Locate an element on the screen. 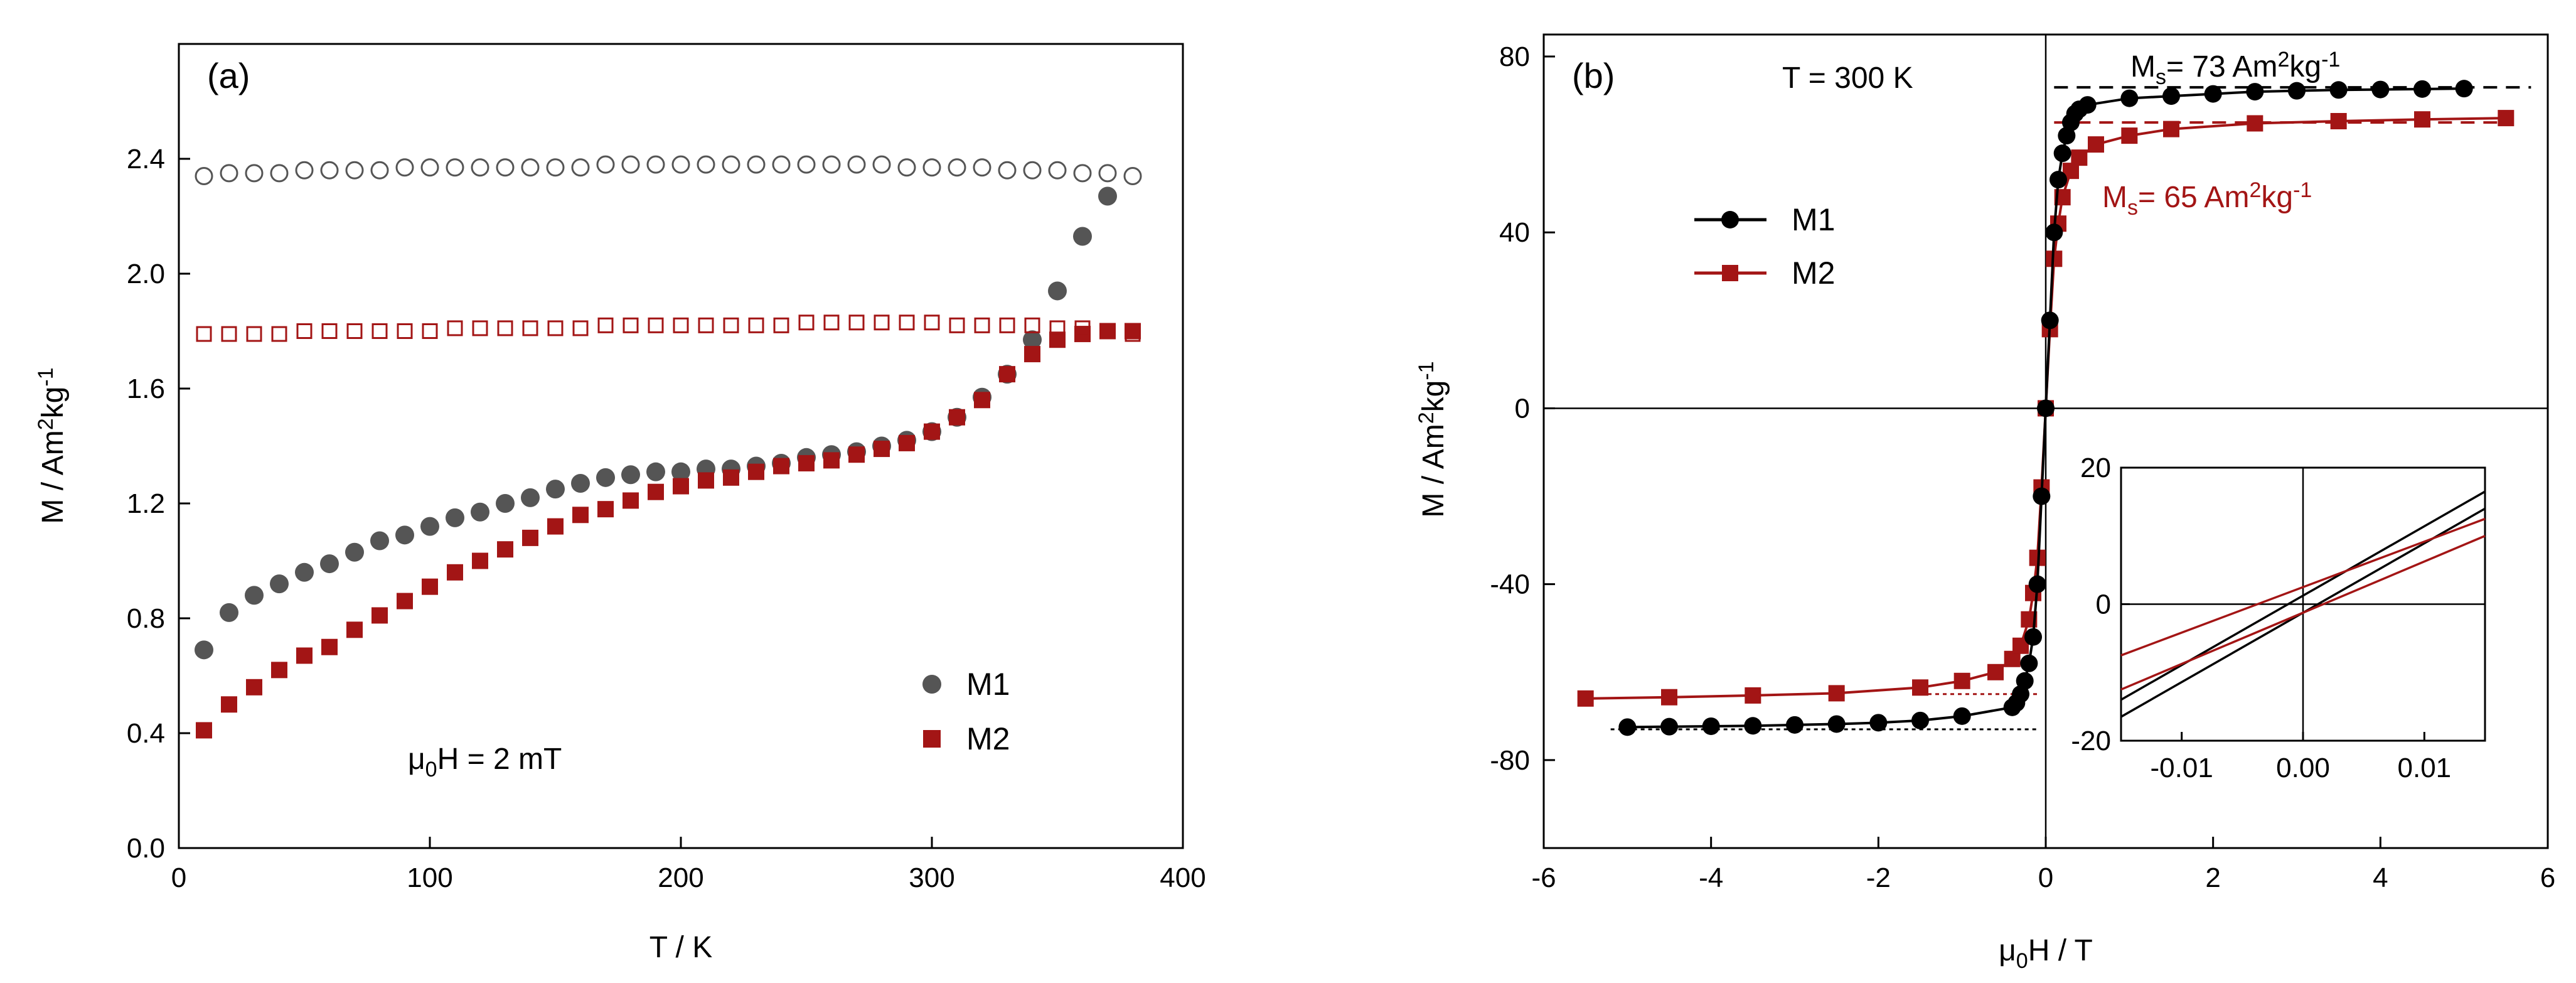 This screenshot has height=983, width=2576. panel-b-label: (b) is located at coordinates (1594, 75).